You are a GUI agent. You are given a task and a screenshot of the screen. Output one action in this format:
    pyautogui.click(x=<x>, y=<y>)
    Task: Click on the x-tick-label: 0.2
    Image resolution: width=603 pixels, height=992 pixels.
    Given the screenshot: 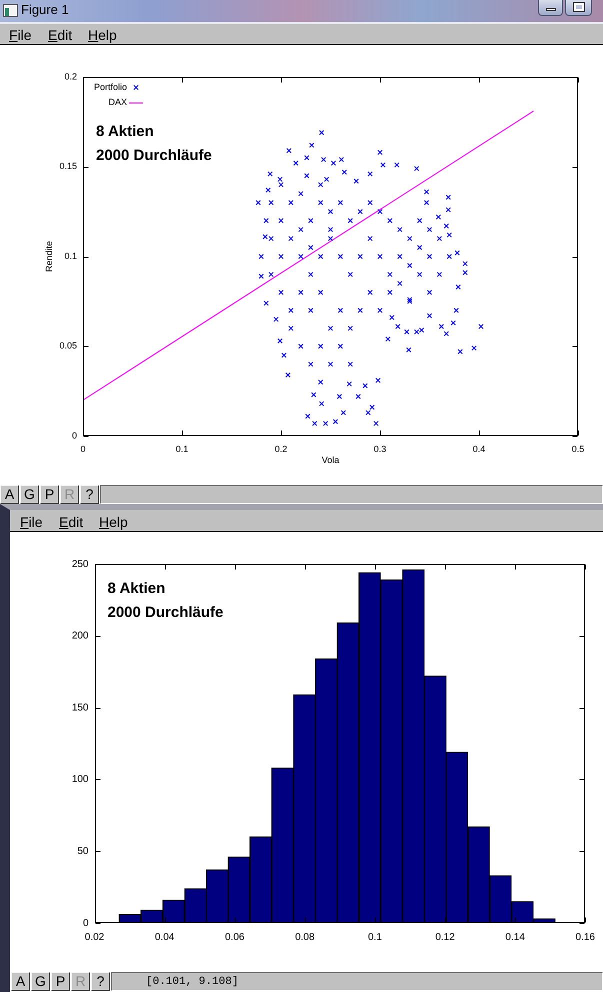 What is the action you would take?
    pyautogui.click(x=281, y=449)
    